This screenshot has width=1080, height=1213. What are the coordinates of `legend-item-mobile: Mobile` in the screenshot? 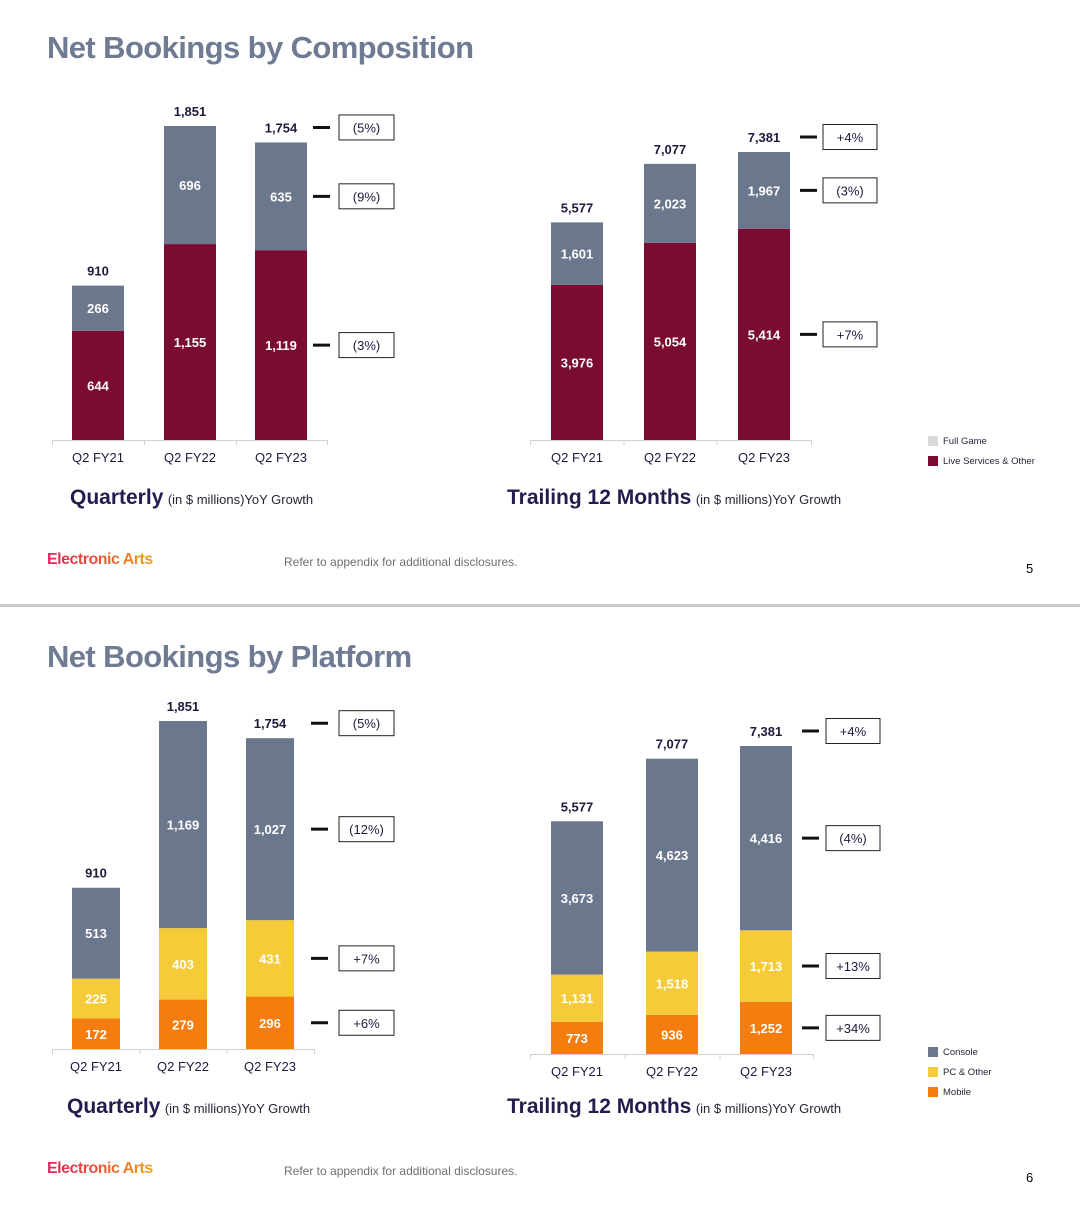 It's located at (960, 1092).